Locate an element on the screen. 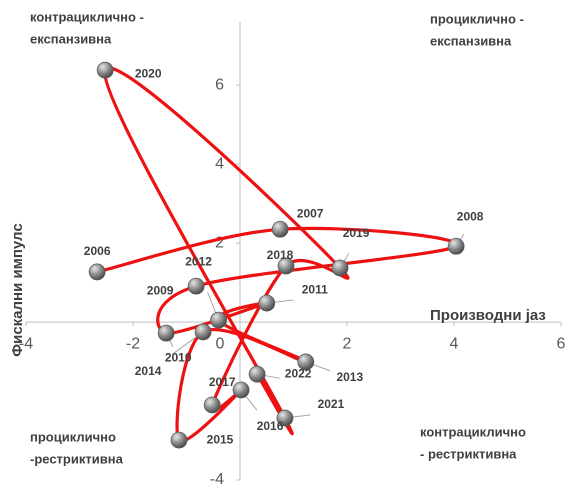  y-tick-label: 6 is located at coordinates (219, 84).